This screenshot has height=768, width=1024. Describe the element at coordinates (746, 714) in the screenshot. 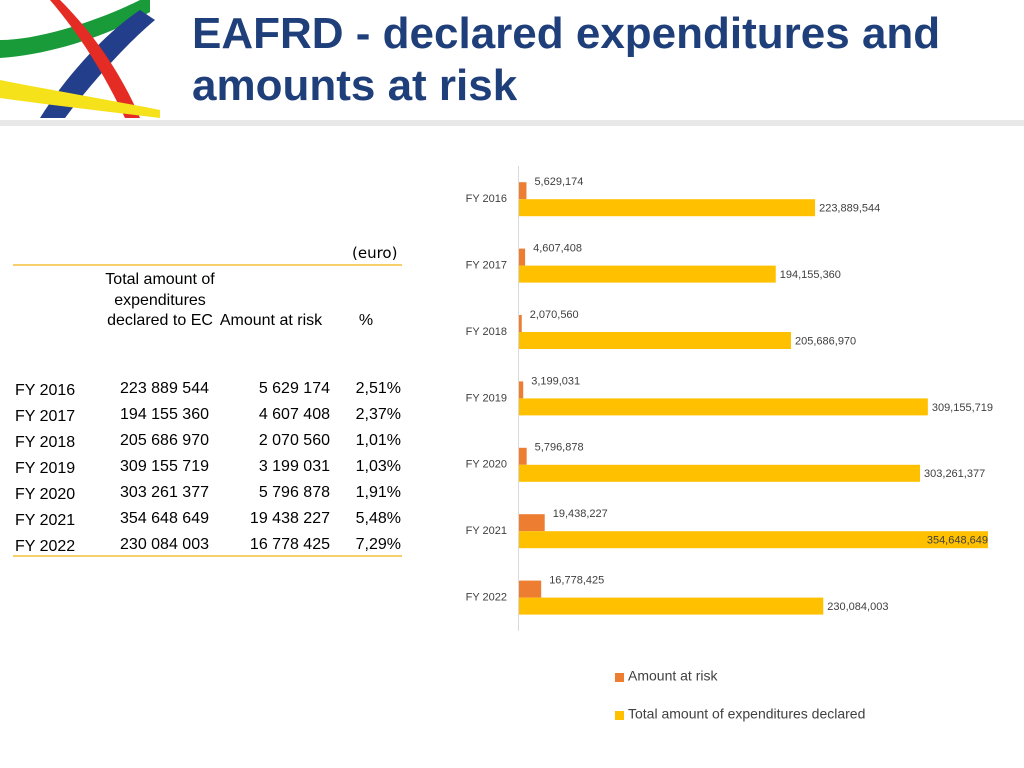

I see `legend-label: Total amount of expenditures declared` at that location.